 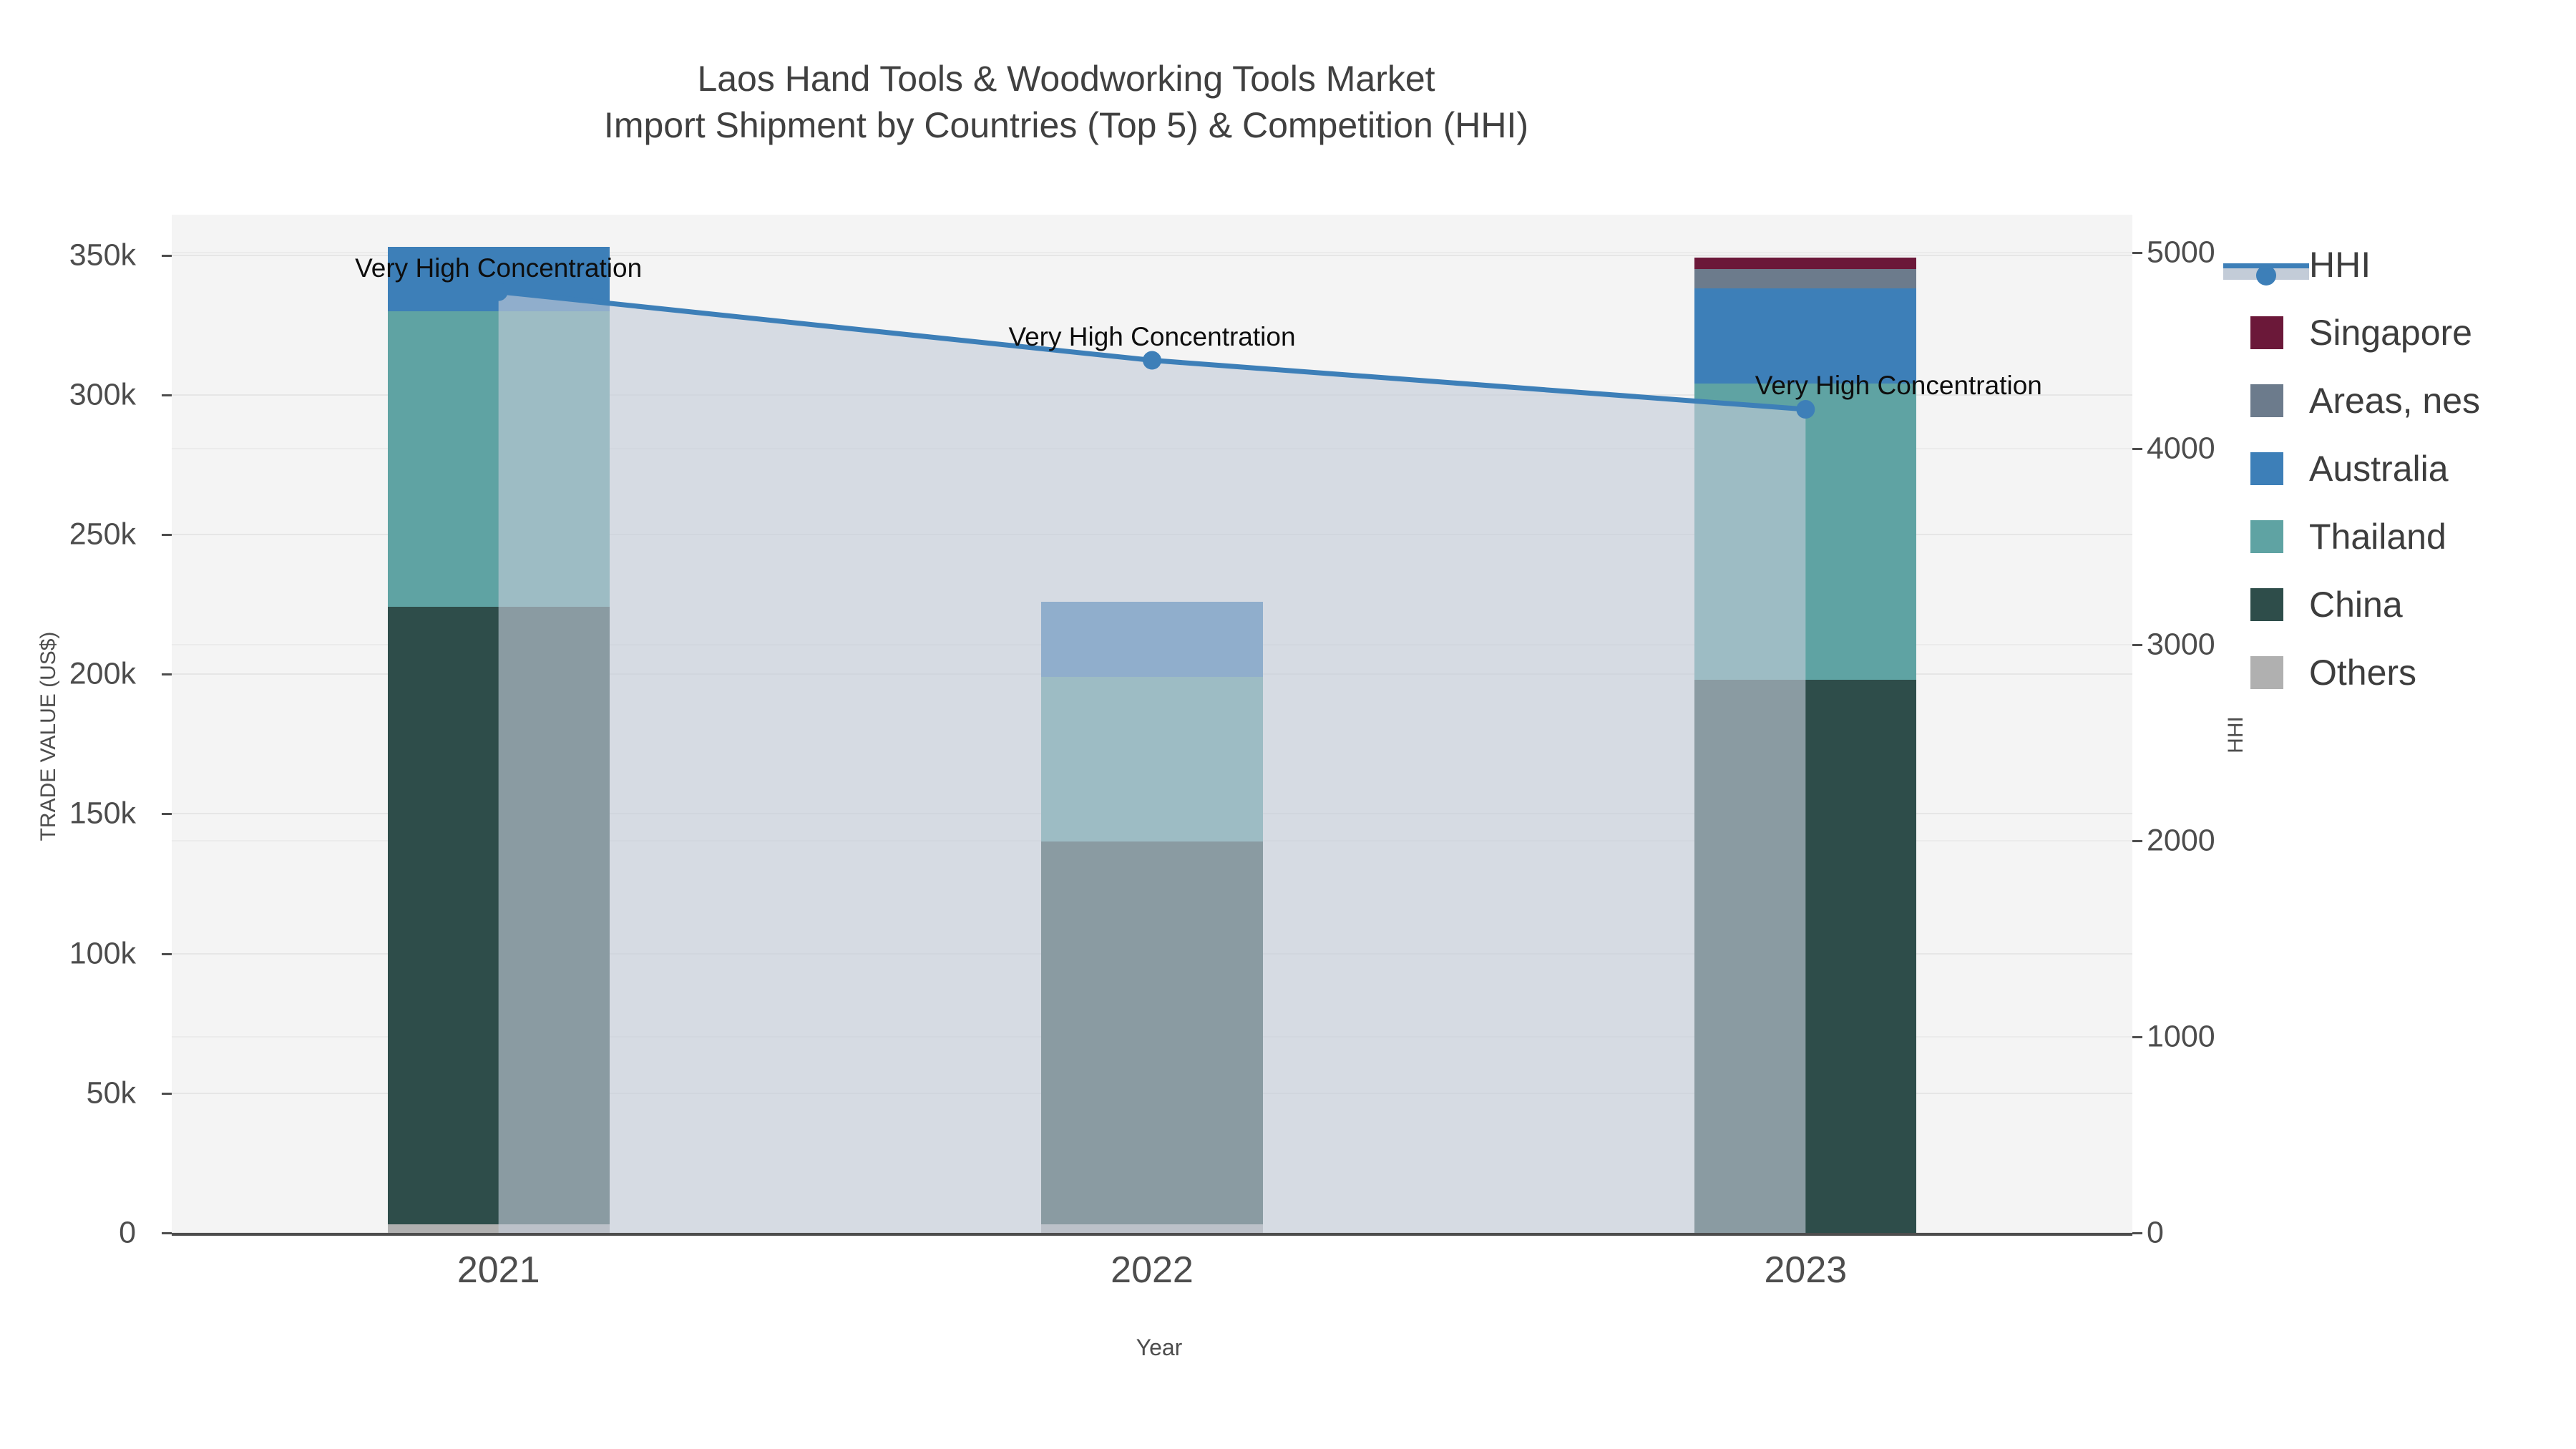 I want to click on y-axis-tick-label-left: 250k, so click(x=102, y=534).